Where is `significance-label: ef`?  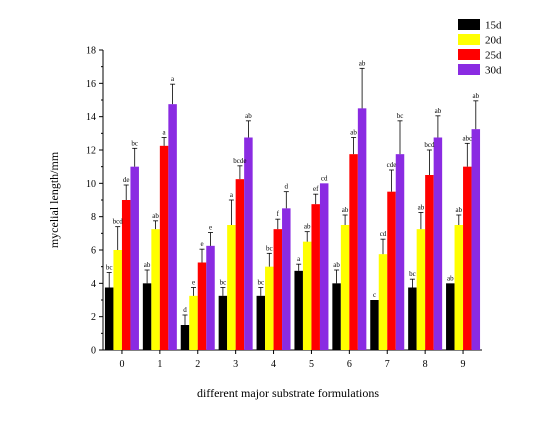
significance-label: ef is located at coordinates (316, 189).